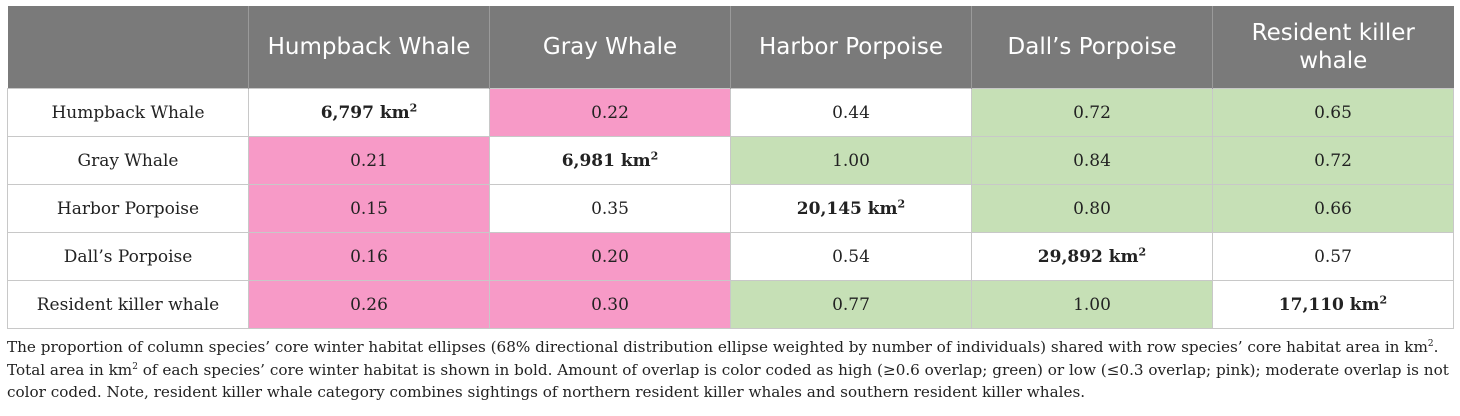 The width and height of the screenshot is (1460, 416). I want to click on low-overlap-cell: 0.16, so click(369, 256).